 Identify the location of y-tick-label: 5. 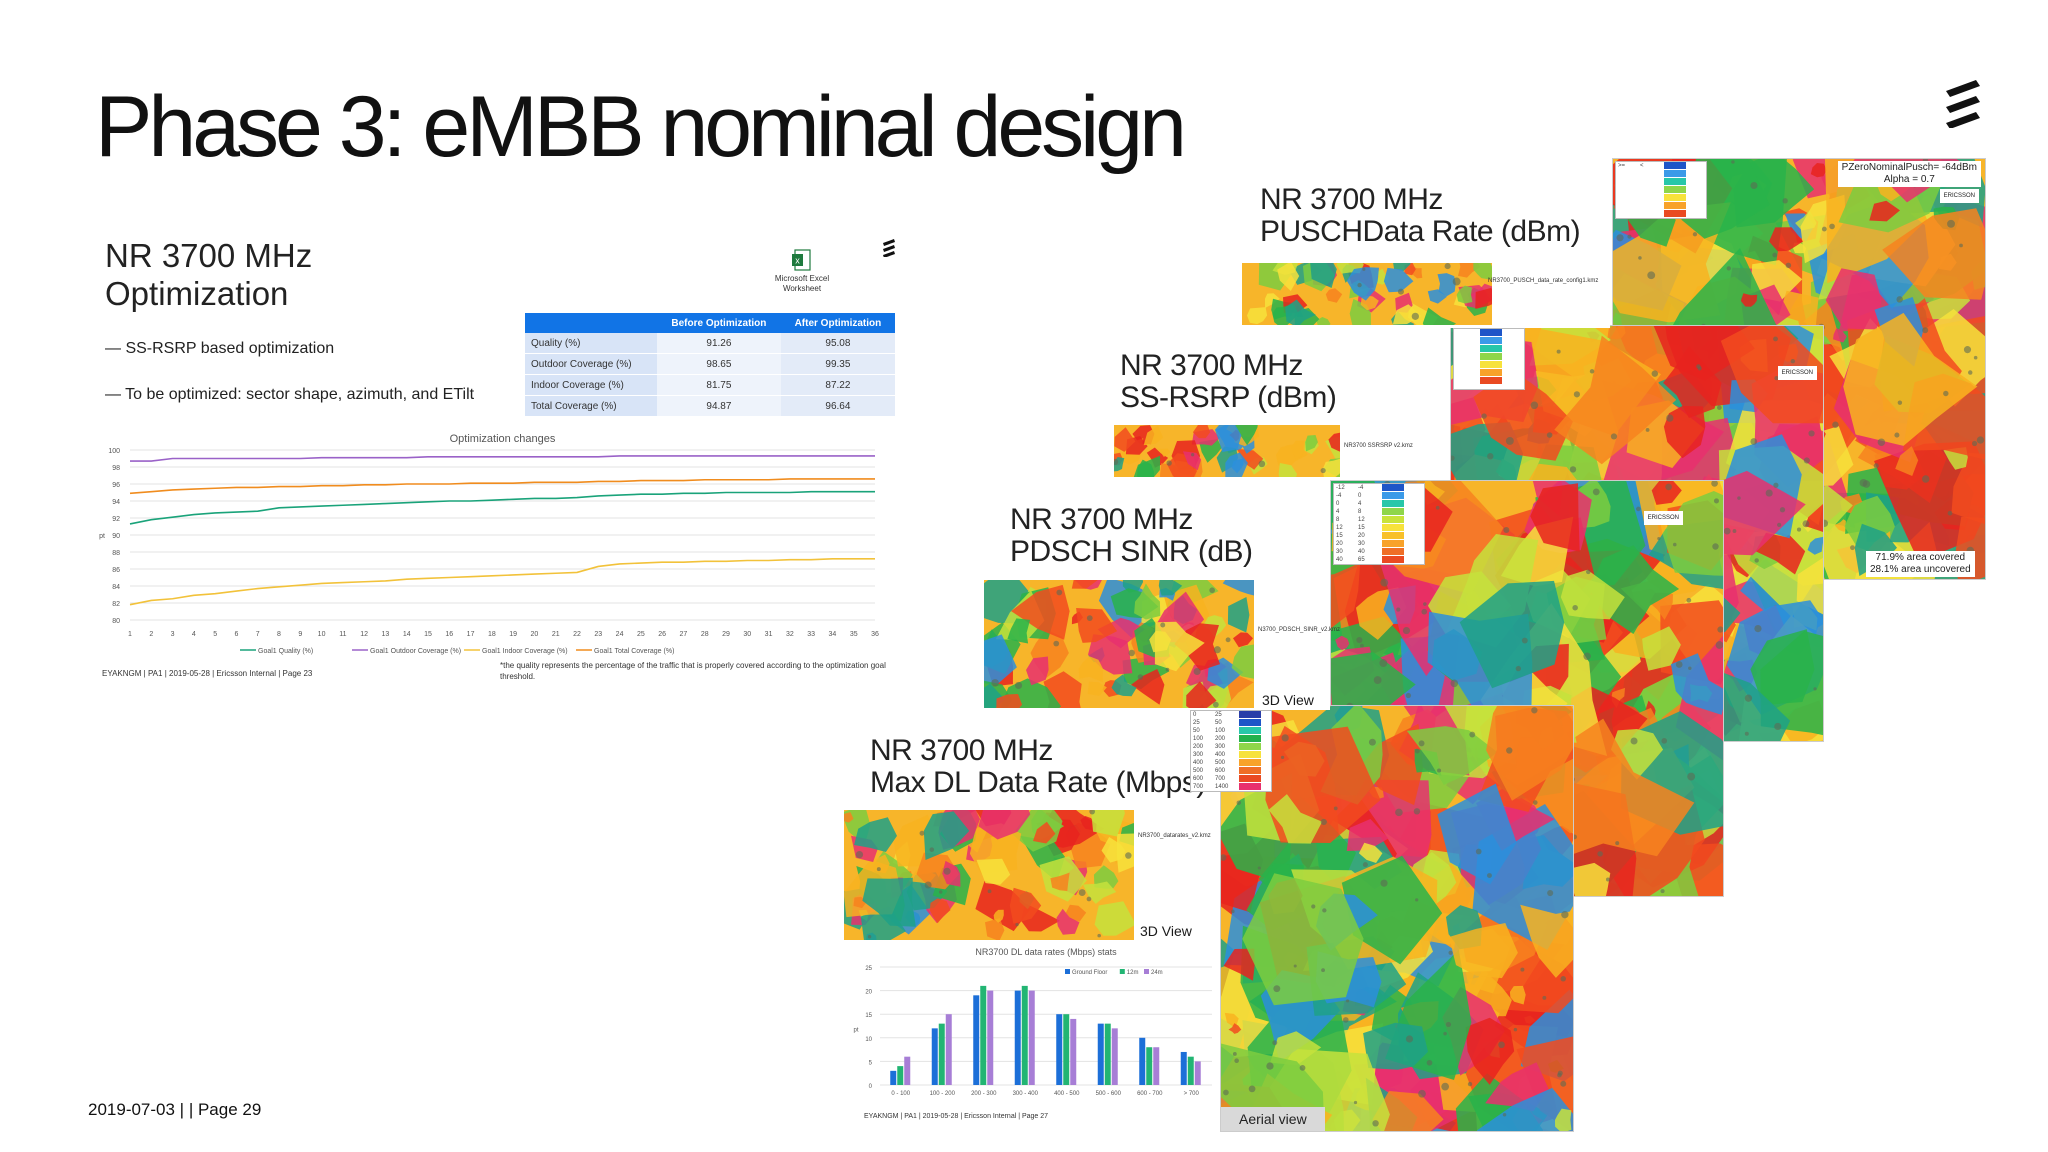
(871, 1063).